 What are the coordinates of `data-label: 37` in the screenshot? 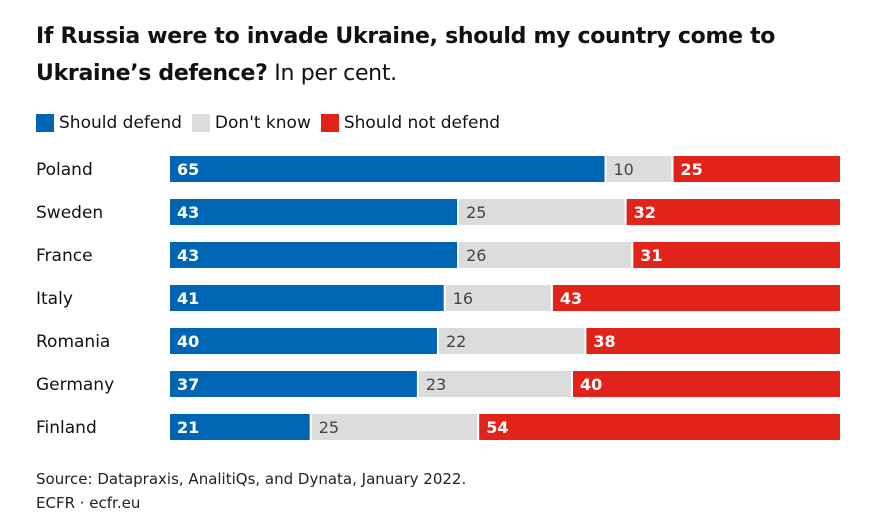 It's located at (188, 384).